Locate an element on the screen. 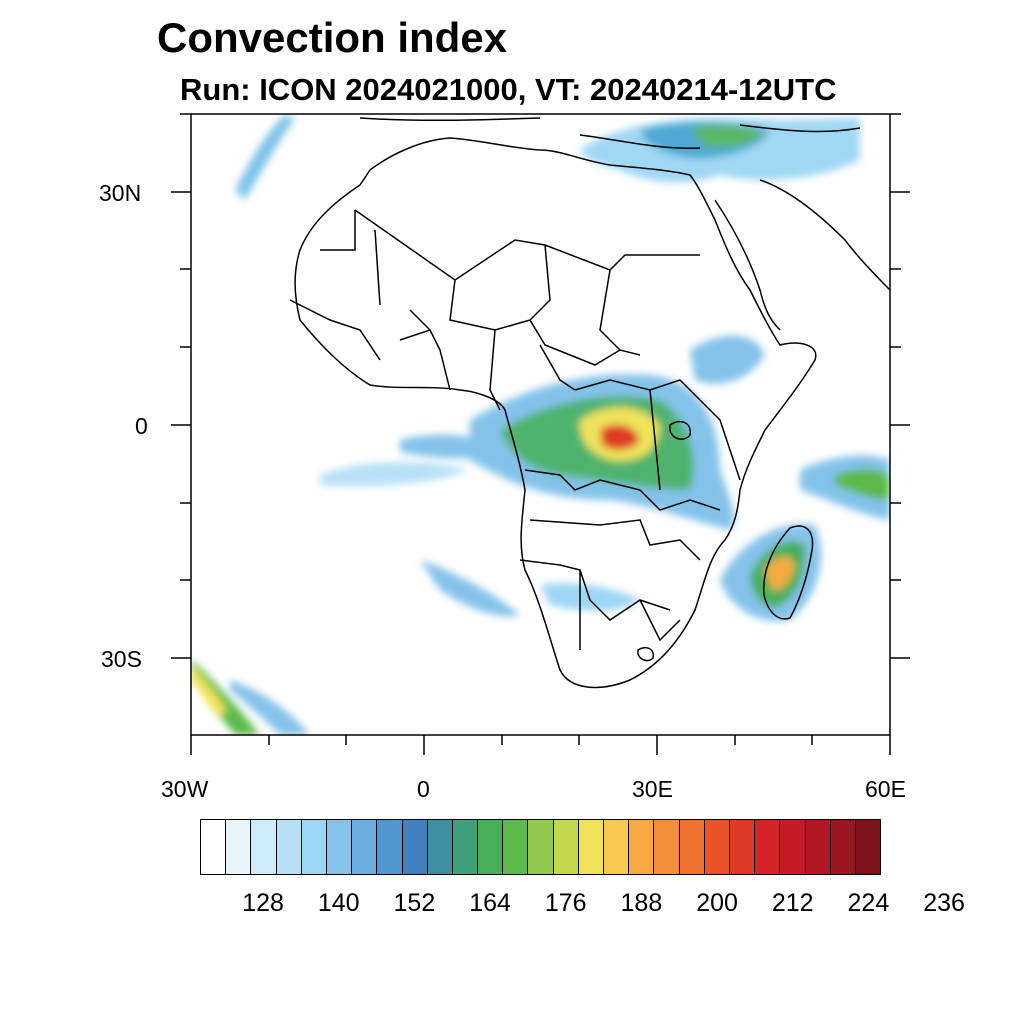  lake-victoria is located at coordinates (680, 430).